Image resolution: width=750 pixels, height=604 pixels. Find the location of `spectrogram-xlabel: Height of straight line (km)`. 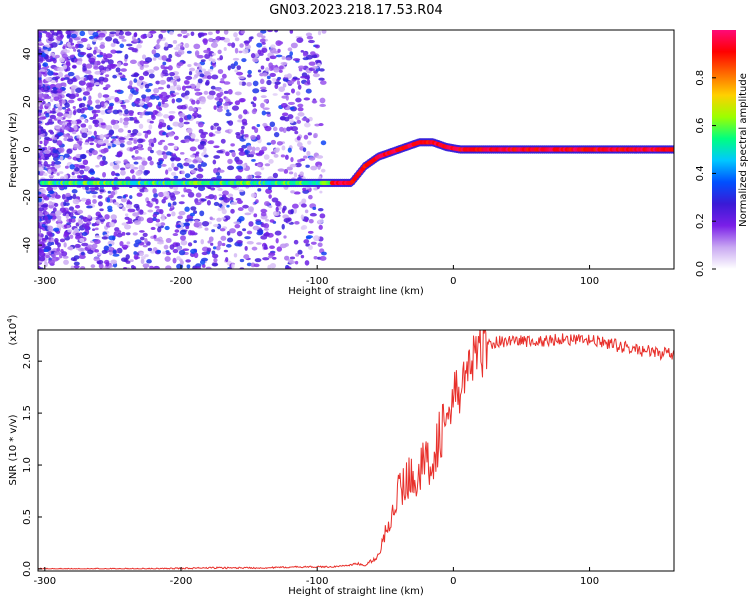

spectrogram-xlabel: Height of straight line (km) is located at coordinates (356, 291).